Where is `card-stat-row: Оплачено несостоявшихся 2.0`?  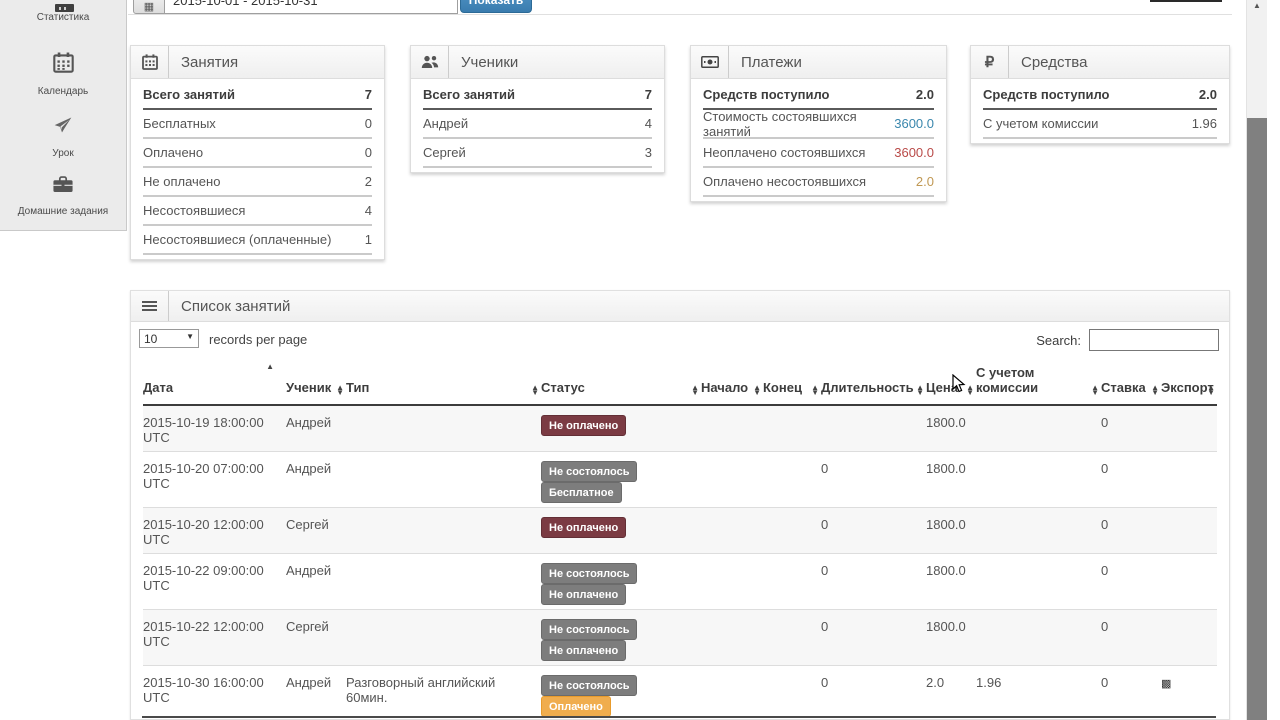
card-stat-row: Оплачено несостоявшихся 2.0 is located at coordinates (818, 182).